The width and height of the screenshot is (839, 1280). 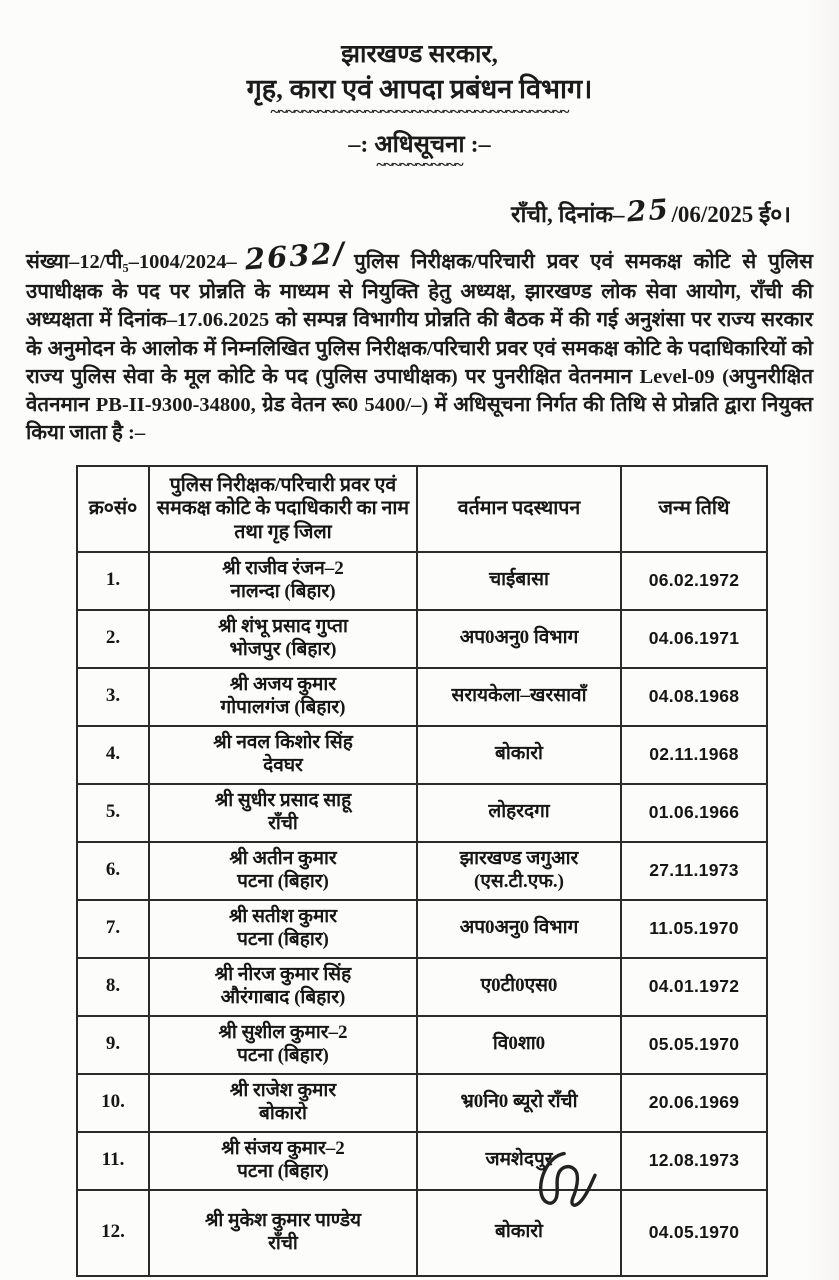 I want to click on dob-cell: 12.08.1973, so click(x=694, y=1160).